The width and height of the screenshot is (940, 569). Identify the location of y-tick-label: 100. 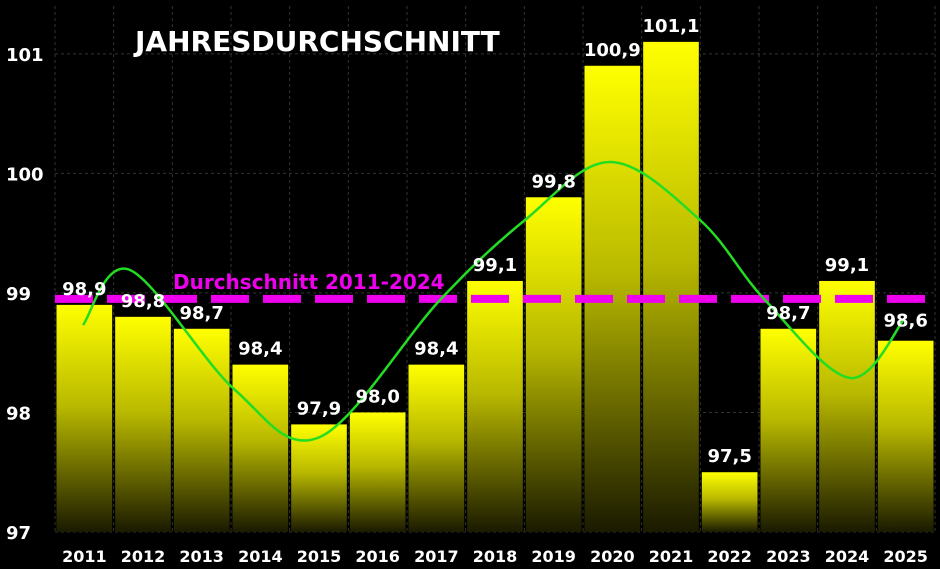
(25, 174).